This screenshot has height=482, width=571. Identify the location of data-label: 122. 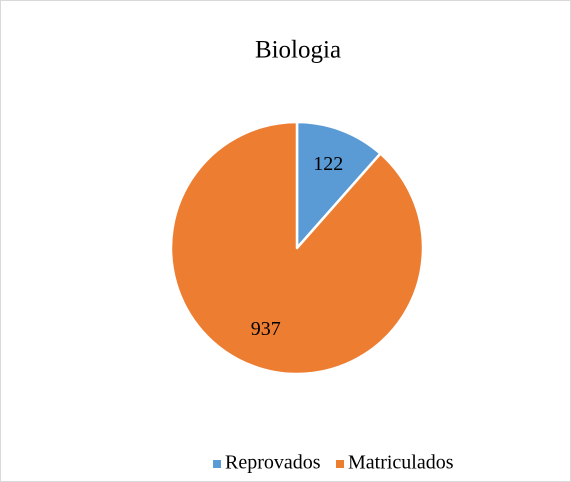
(328, 164).